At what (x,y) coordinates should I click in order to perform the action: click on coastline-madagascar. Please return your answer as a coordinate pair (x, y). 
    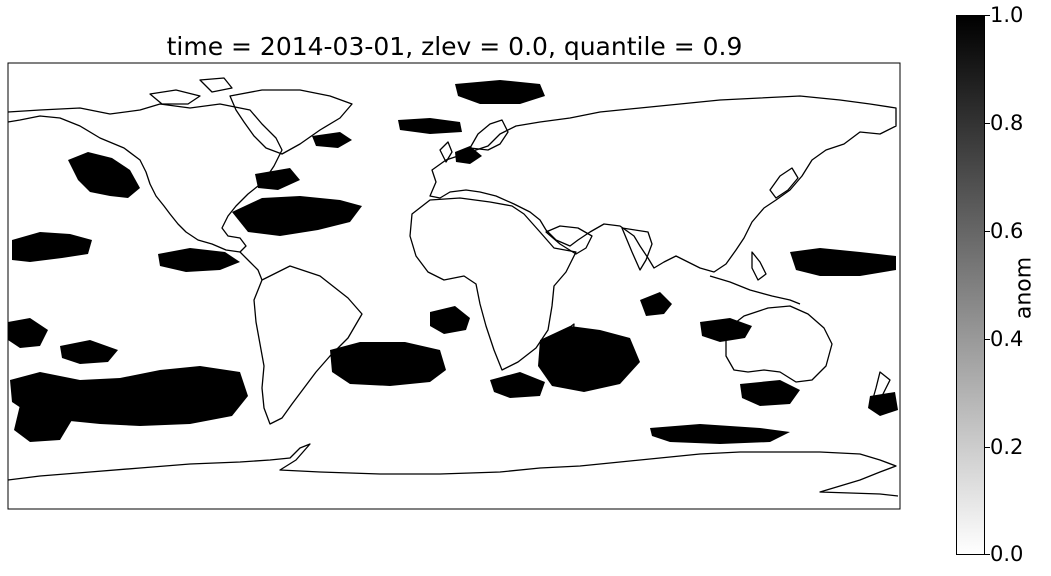
    Looking at the image, I should click on (569, 339).